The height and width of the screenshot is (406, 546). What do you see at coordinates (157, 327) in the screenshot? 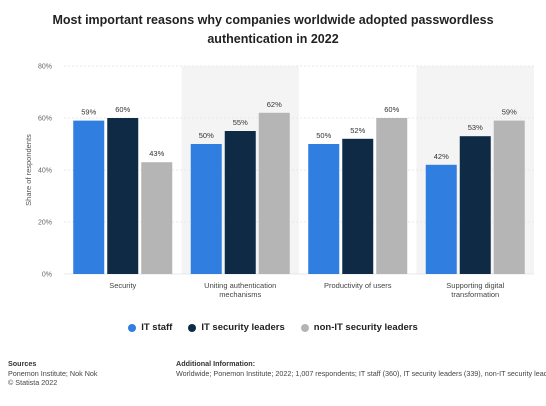
I see `legend-label: IT staff` at bounding box center [157, 327].